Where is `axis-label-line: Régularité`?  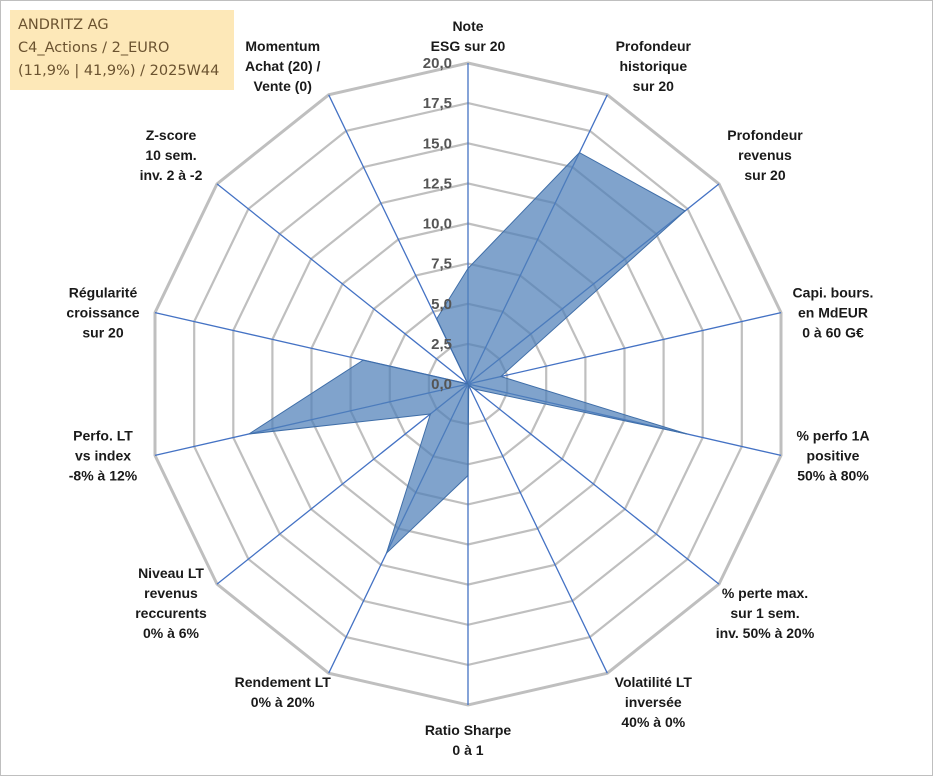
axis-label-line: Régularité is located at coordinates (103, 293).